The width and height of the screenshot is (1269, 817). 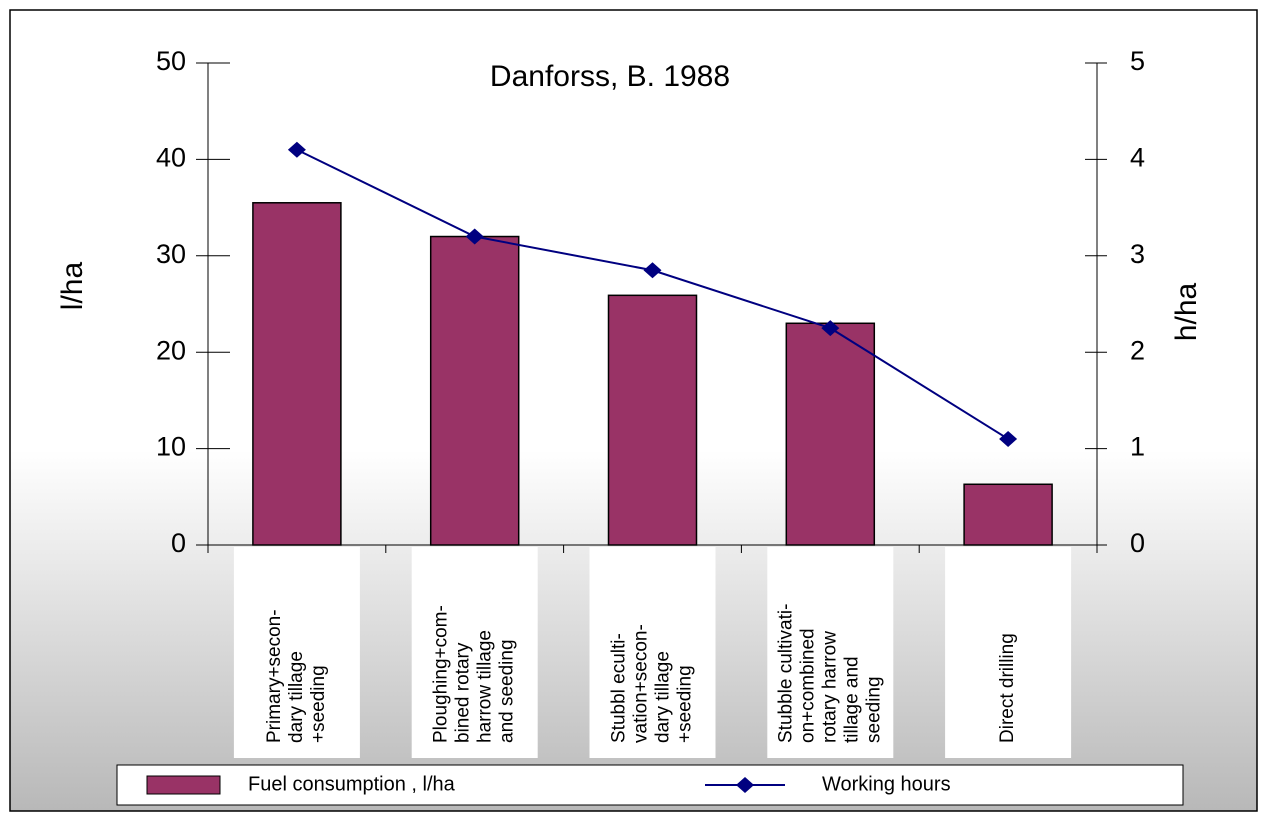 What do you see at coordinates (352, 784) in the screenshot?
I see `legend-label: Fuel consumption , l/ha` at bounding box center [352, 784].